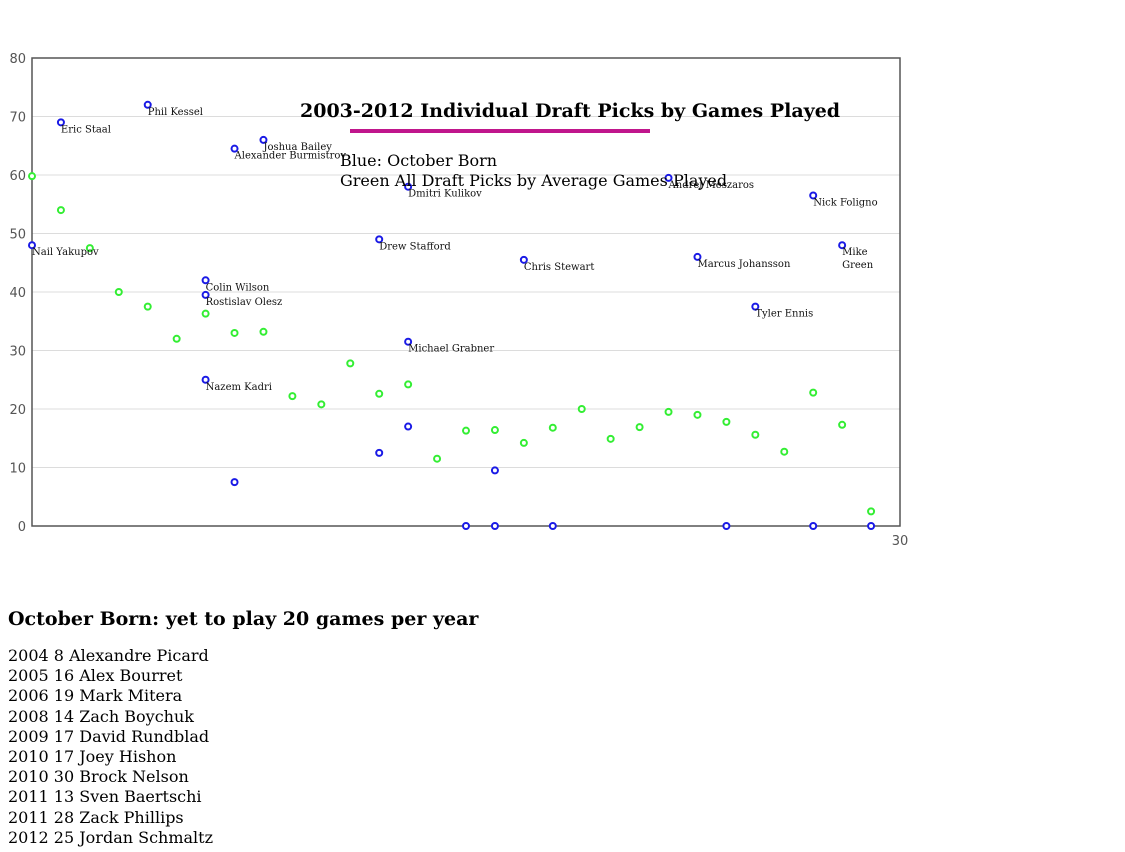 The width and height of the screenshot is (1125, 852). I want to click on y-tick-label: 0, so click(22, 527).